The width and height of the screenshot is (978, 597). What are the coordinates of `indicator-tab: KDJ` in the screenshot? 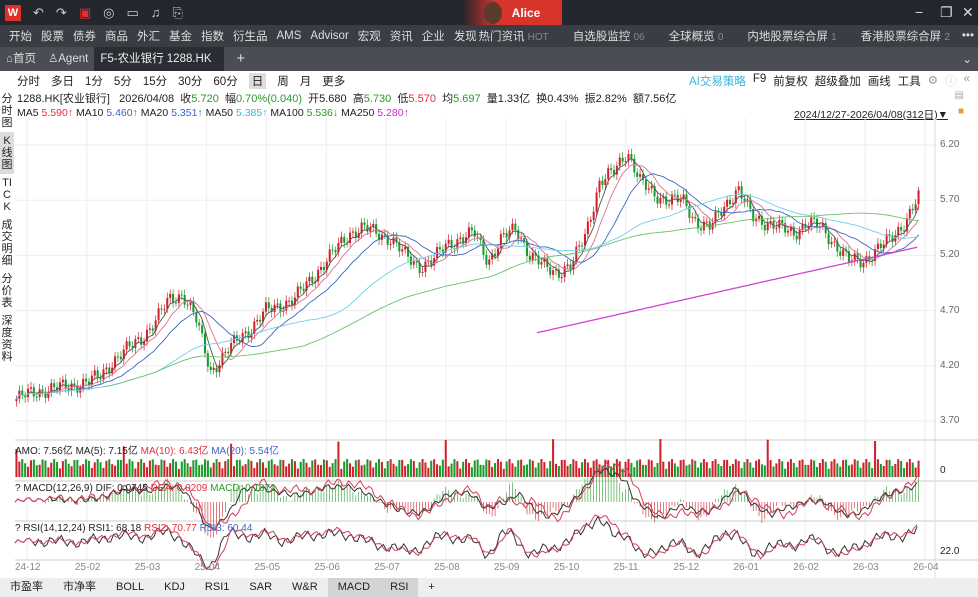 It's located at (174, 587).